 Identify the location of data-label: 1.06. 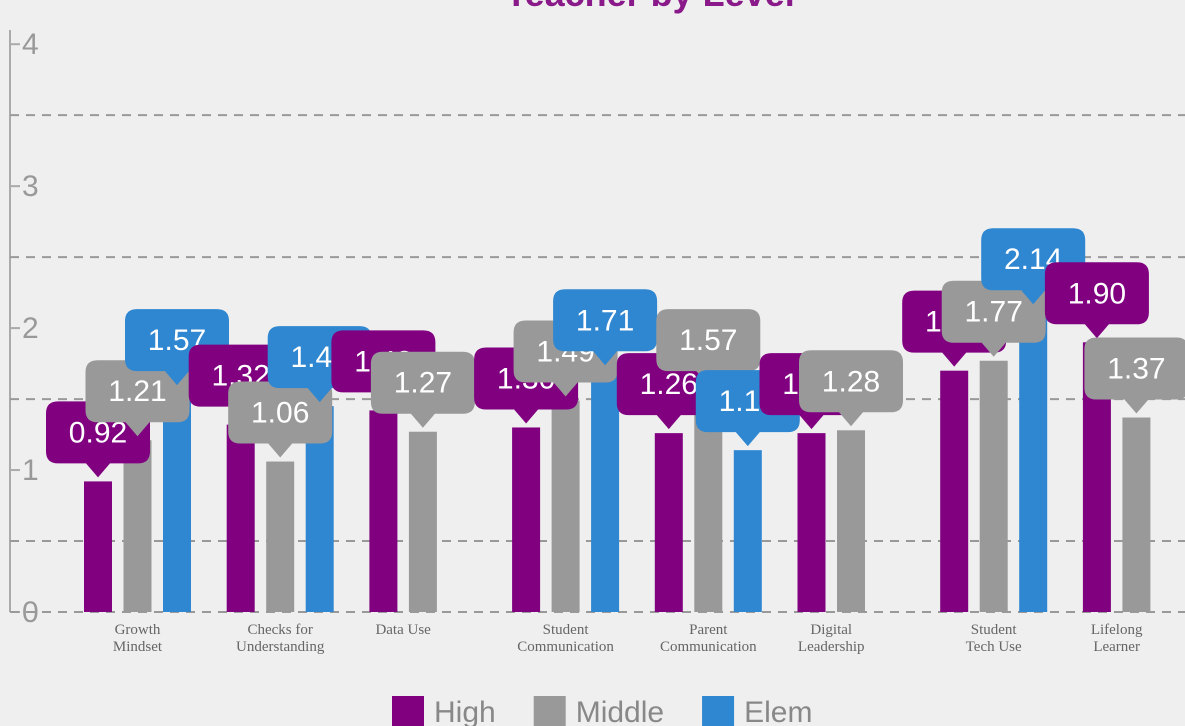
(280, 413).